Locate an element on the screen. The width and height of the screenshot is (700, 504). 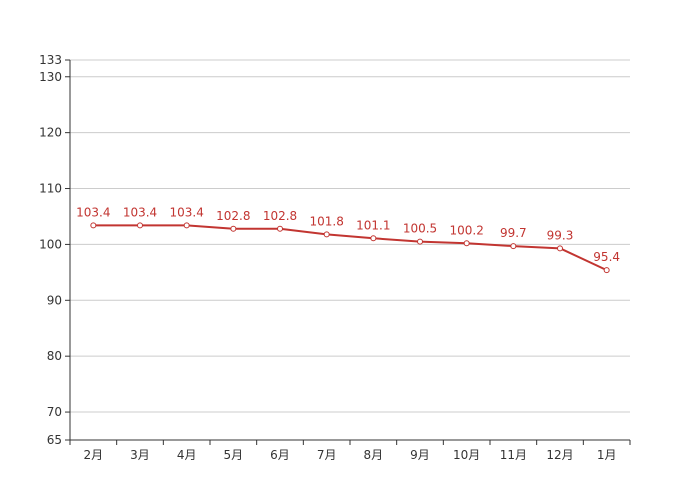
x-tick-label: 6月 is located at coordinates (280, 455).